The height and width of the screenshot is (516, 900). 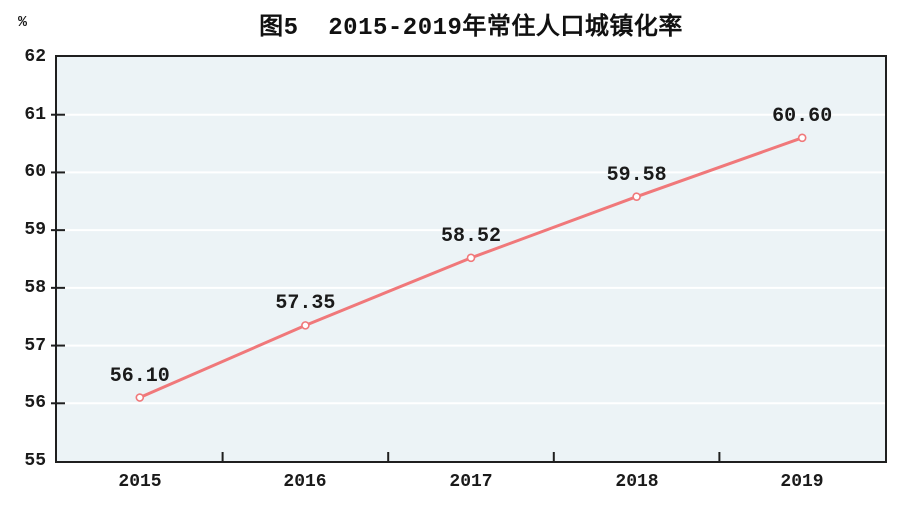 What do you see at coordinates (636, 175) in the screenshot?
I see `data-point-label: 59.58` at bounding box center [636, 175].